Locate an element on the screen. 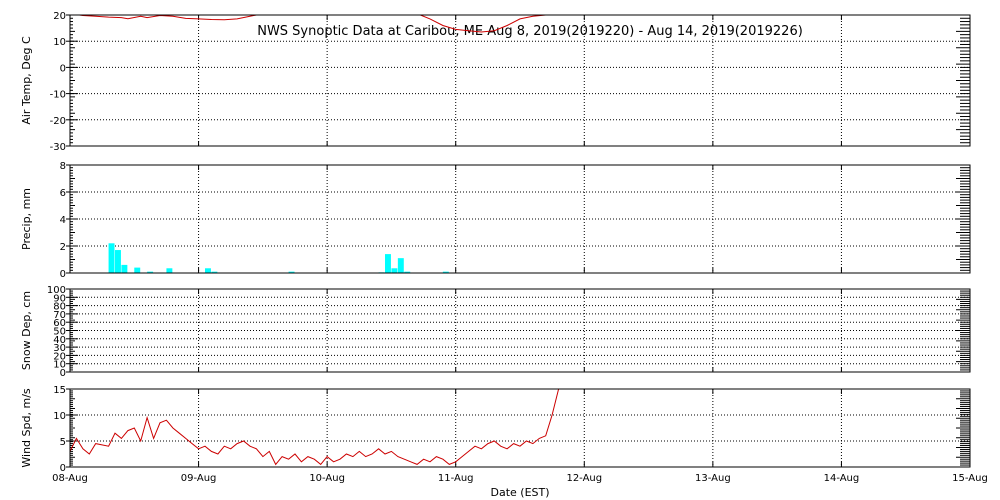 This screenshot has height=500, width=1000. y-tick-label: 100 is located at coordinates (56, 290).